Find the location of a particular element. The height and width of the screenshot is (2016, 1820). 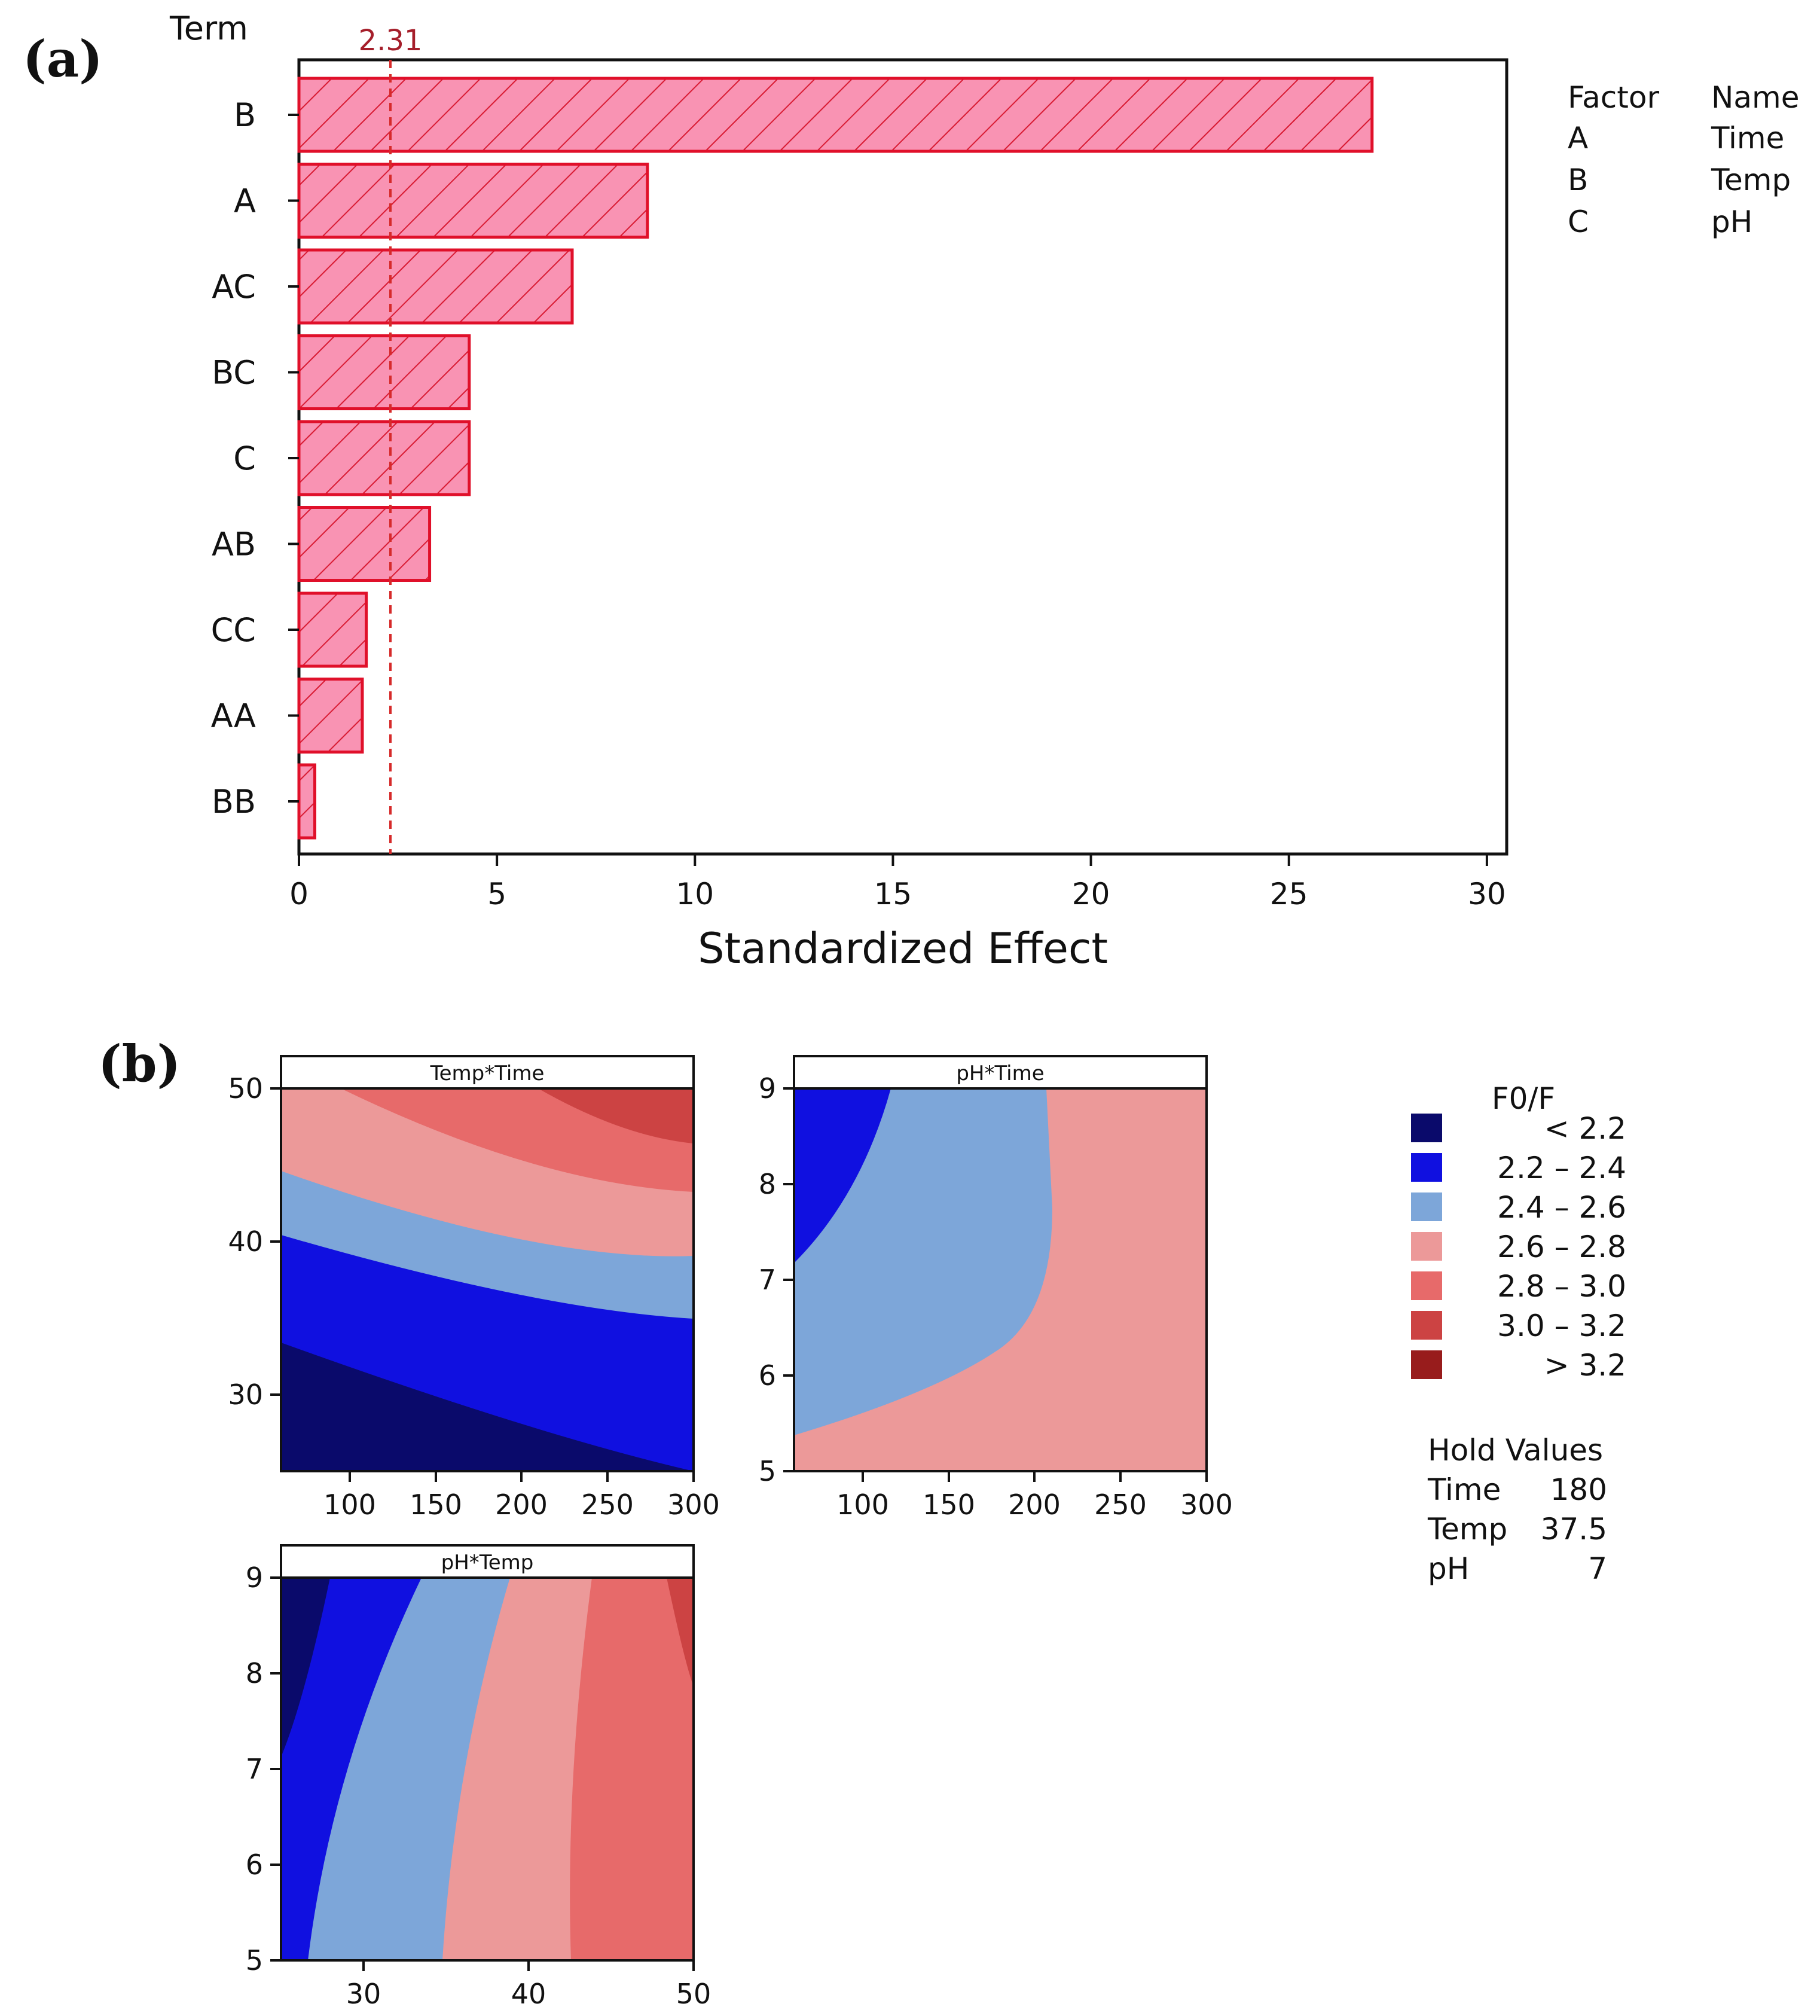

term-label-bc: BC is located at coordinates (234, 373).